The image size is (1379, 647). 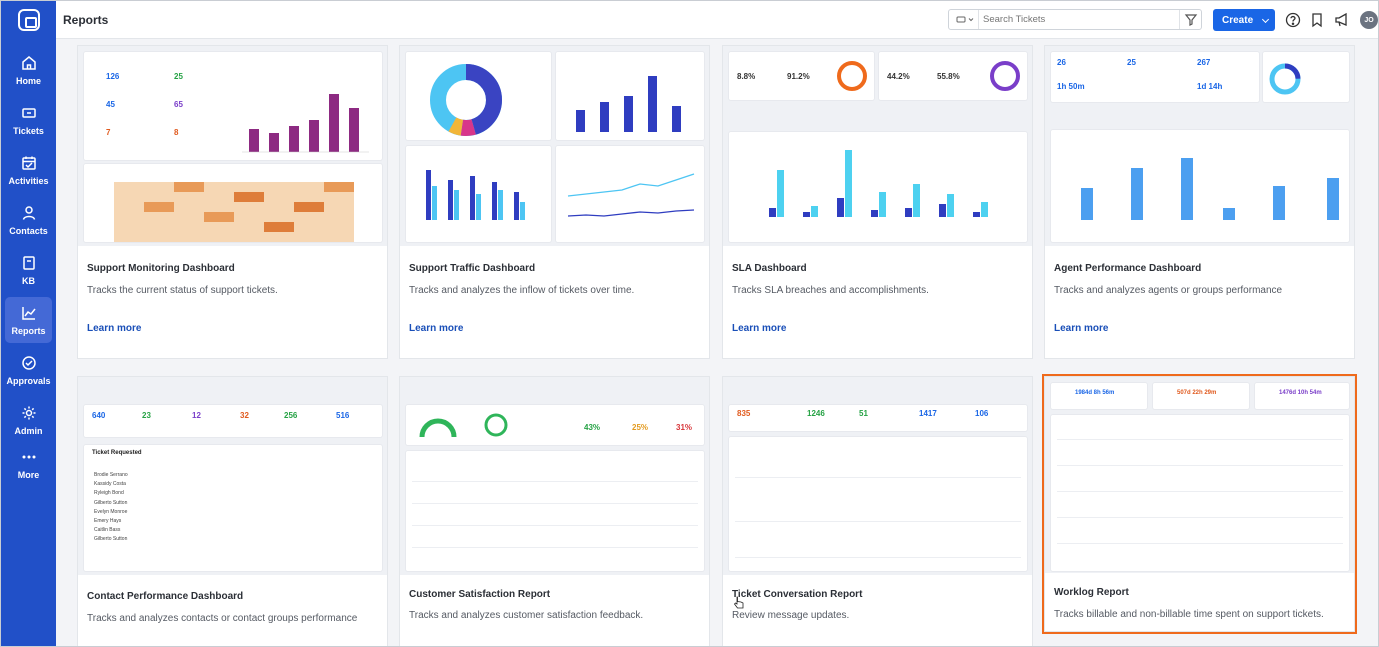 What do you see at coordinates (797, 594) in the screenshot?
I see `card-title: Ticket Conversation Report` at bounding box center [797, 594].